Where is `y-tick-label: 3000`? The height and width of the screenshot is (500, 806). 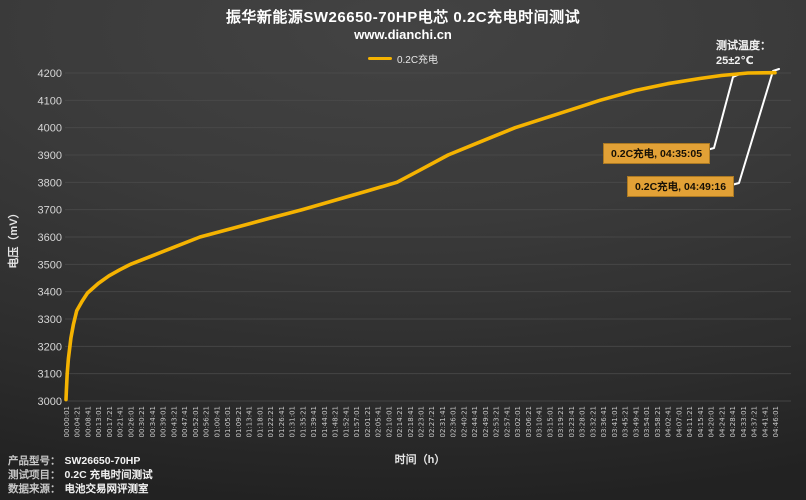 y-tick-label: 3000 is located at coordinates (50, 402).